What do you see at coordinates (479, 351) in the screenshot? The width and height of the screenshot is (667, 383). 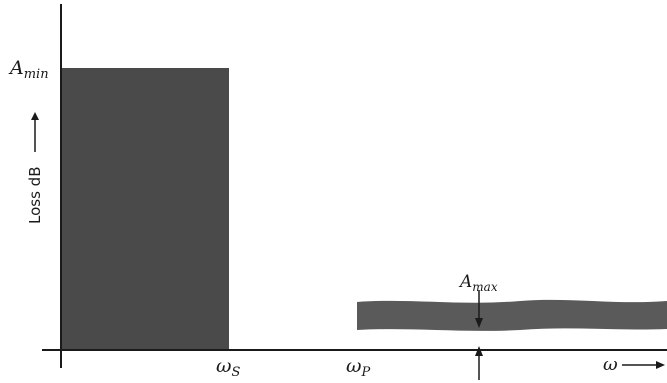 I see `a-max-up-arrowhead` at bounding box center [479, 351].